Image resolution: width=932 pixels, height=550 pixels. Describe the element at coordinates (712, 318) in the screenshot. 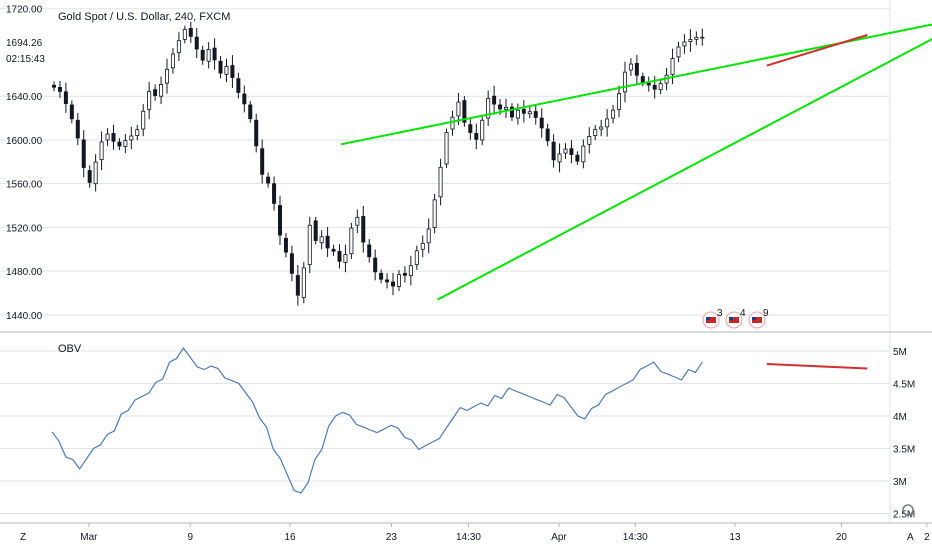

I see `event-marker: 3` at that location.